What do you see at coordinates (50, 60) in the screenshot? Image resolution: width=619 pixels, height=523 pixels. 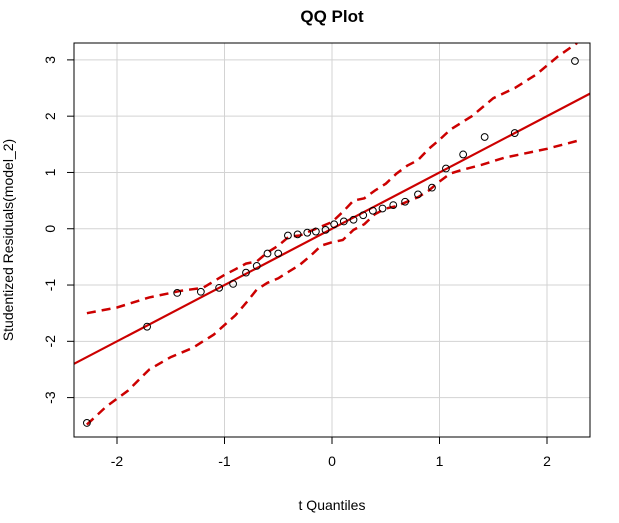 I see `y-tick-label: 3` at bounding box center [50, 60].